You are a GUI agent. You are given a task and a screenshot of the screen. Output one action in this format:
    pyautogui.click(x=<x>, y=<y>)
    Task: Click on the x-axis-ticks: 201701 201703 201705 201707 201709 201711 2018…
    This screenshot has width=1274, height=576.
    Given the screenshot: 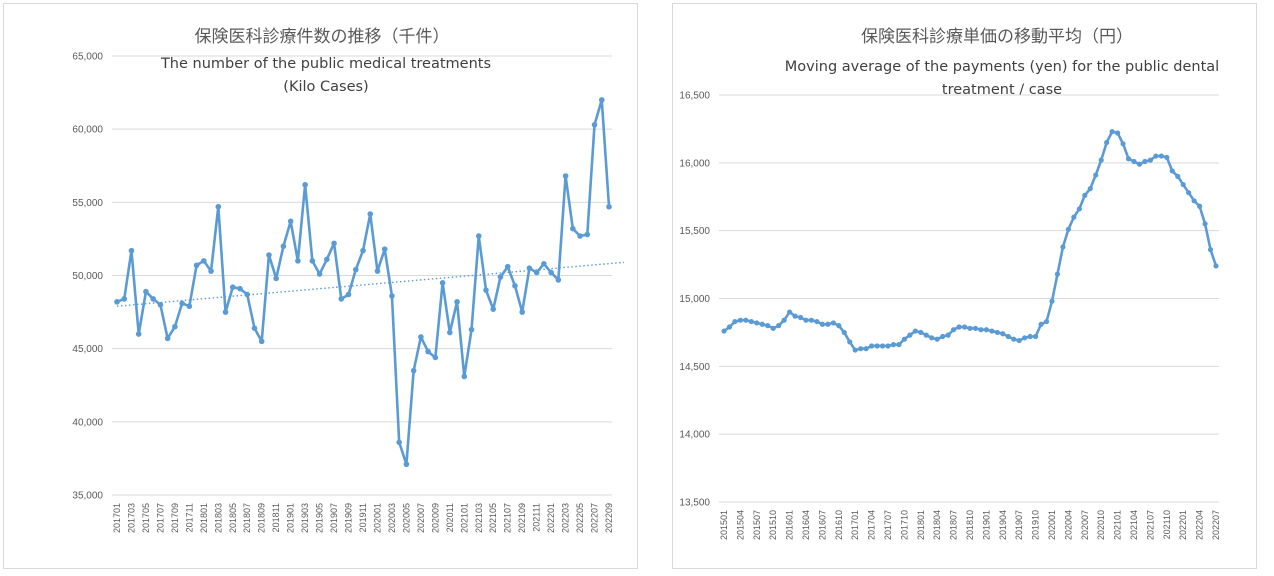 What is the action you would take?
    pyautogui.click(x=363, y=518)
    